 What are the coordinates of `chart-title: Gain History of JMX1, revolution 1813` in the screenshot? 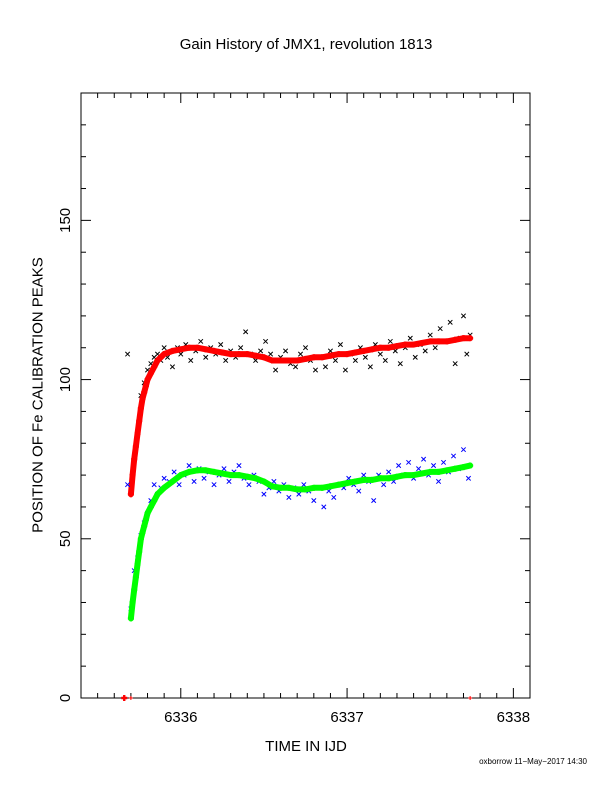 It's located at (306, 44).